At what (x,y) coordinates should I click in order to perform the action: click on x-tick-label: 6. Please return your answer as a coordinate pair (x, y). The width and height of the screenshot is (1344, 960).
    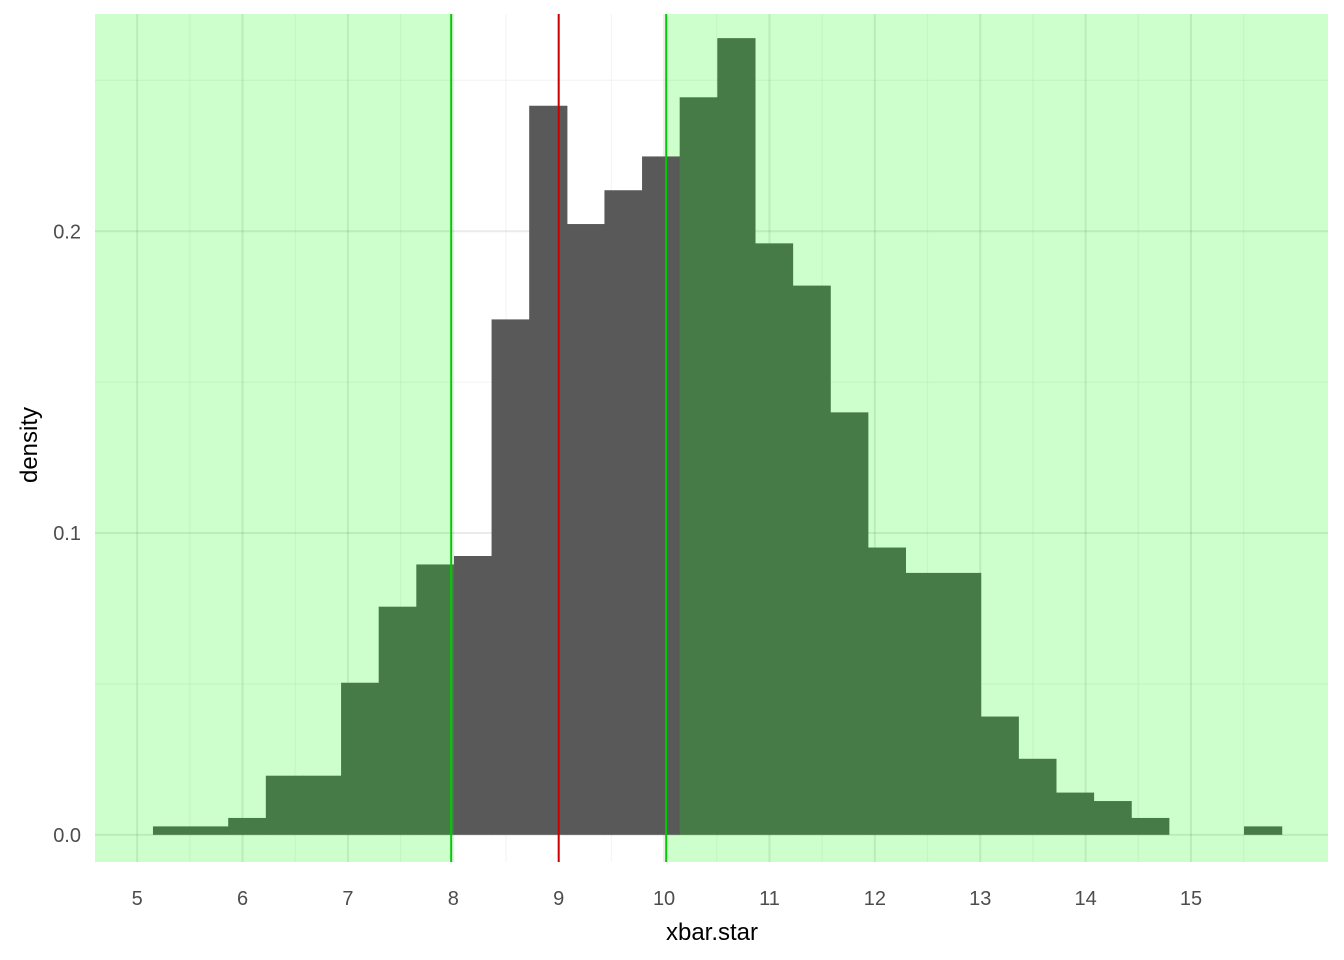
    Looking at the image, I should click on (242, 899).